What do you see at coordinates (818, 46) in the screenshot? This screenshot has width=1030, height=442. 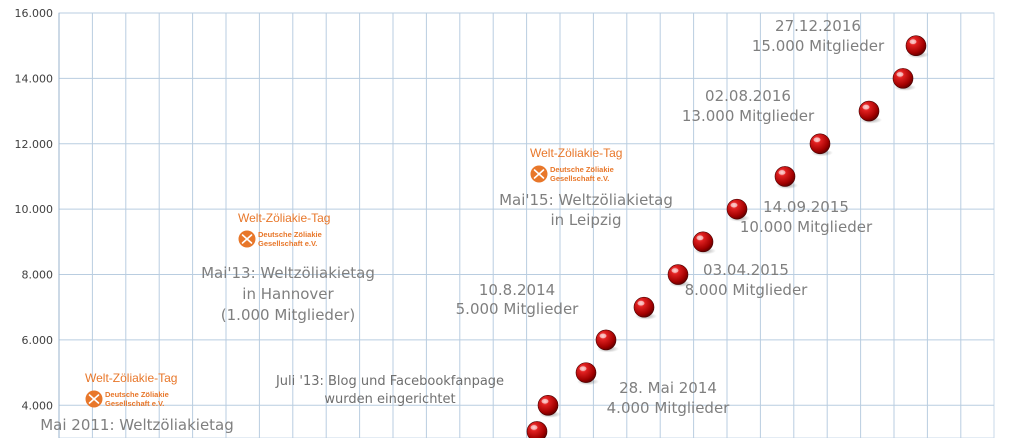 I see `annotation-line: 15.000 Mitglieder` at bounding box center [818, 46].